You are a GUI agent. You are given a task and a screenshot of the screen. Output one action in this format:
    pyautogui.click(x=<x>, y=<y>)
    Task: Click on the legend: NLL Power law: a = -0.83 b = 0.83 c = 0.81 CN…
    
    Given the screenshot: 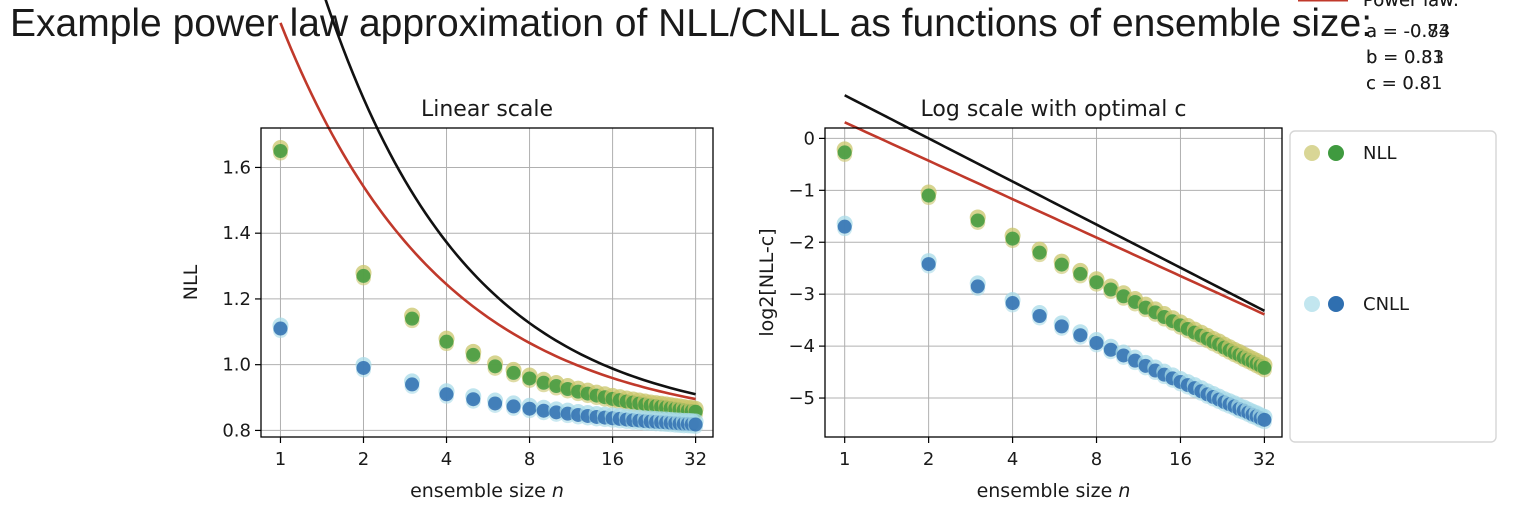 What is the action you would take?
    pyautogui.click(x=1393, y=221)
    